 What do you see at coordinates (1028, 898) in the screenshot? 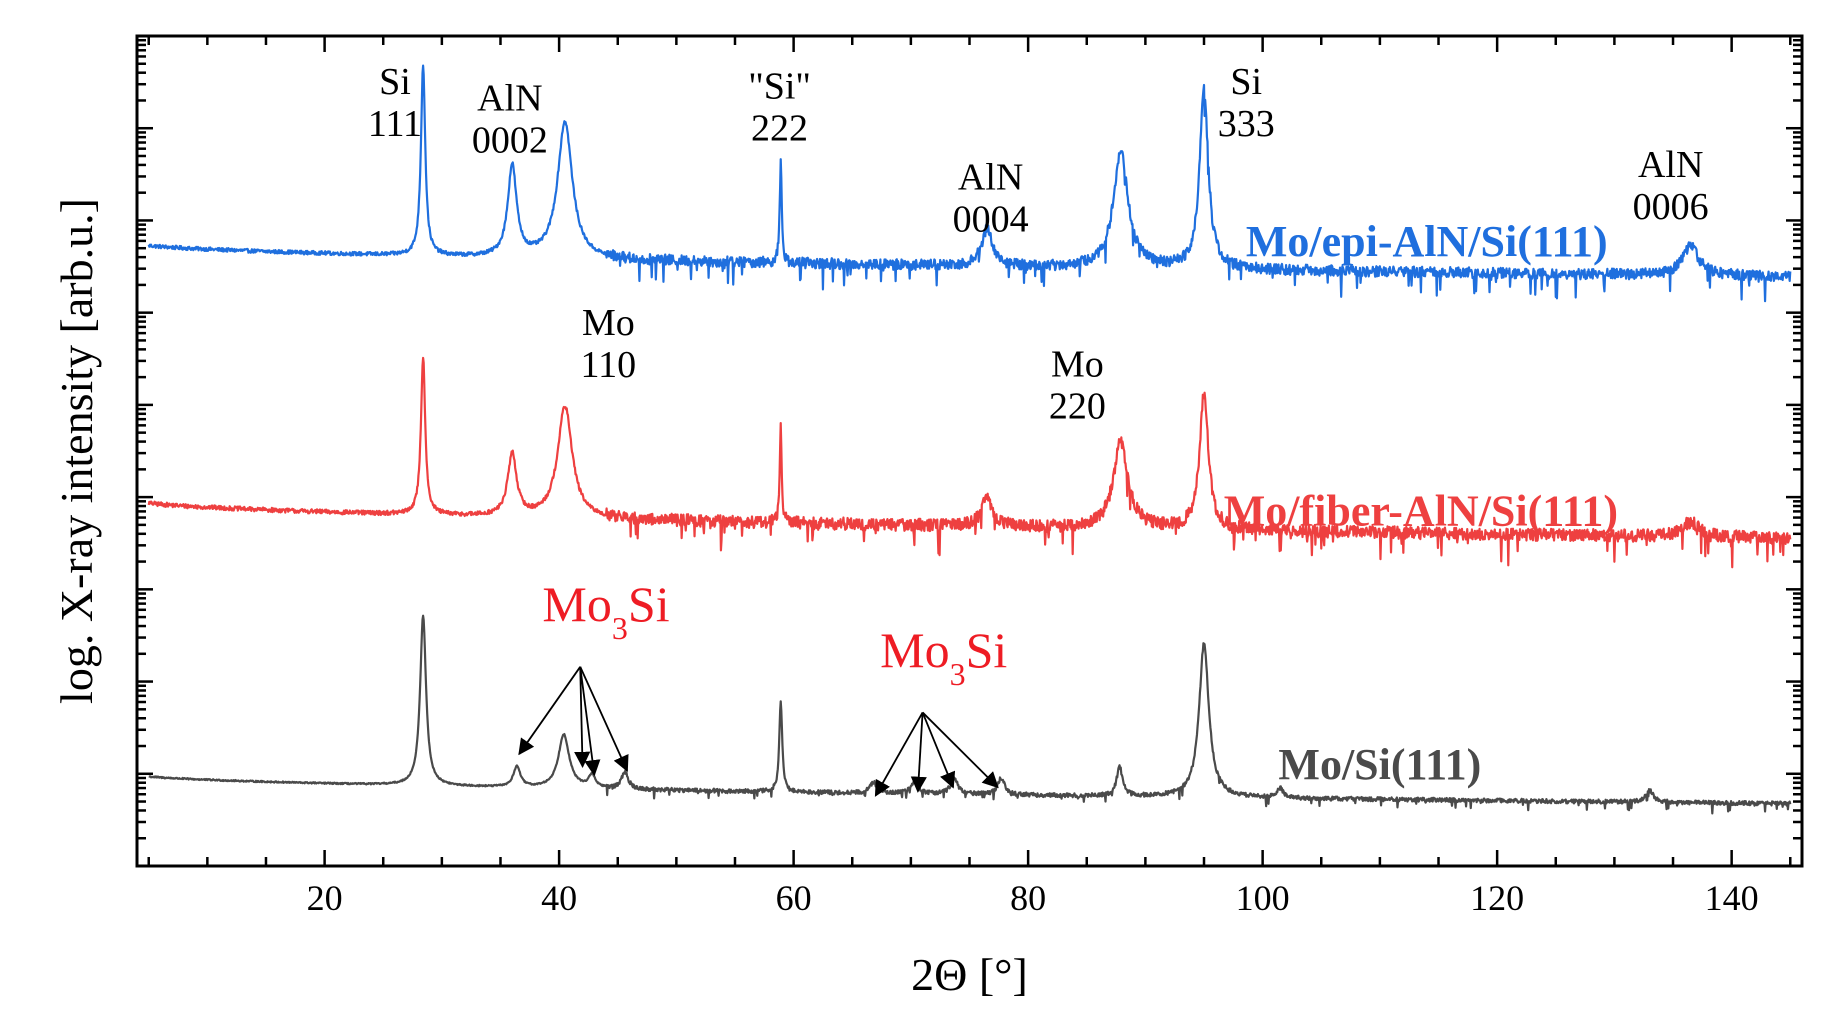
I see `x-tick-label: 80` at bounding box center [1028, 898].